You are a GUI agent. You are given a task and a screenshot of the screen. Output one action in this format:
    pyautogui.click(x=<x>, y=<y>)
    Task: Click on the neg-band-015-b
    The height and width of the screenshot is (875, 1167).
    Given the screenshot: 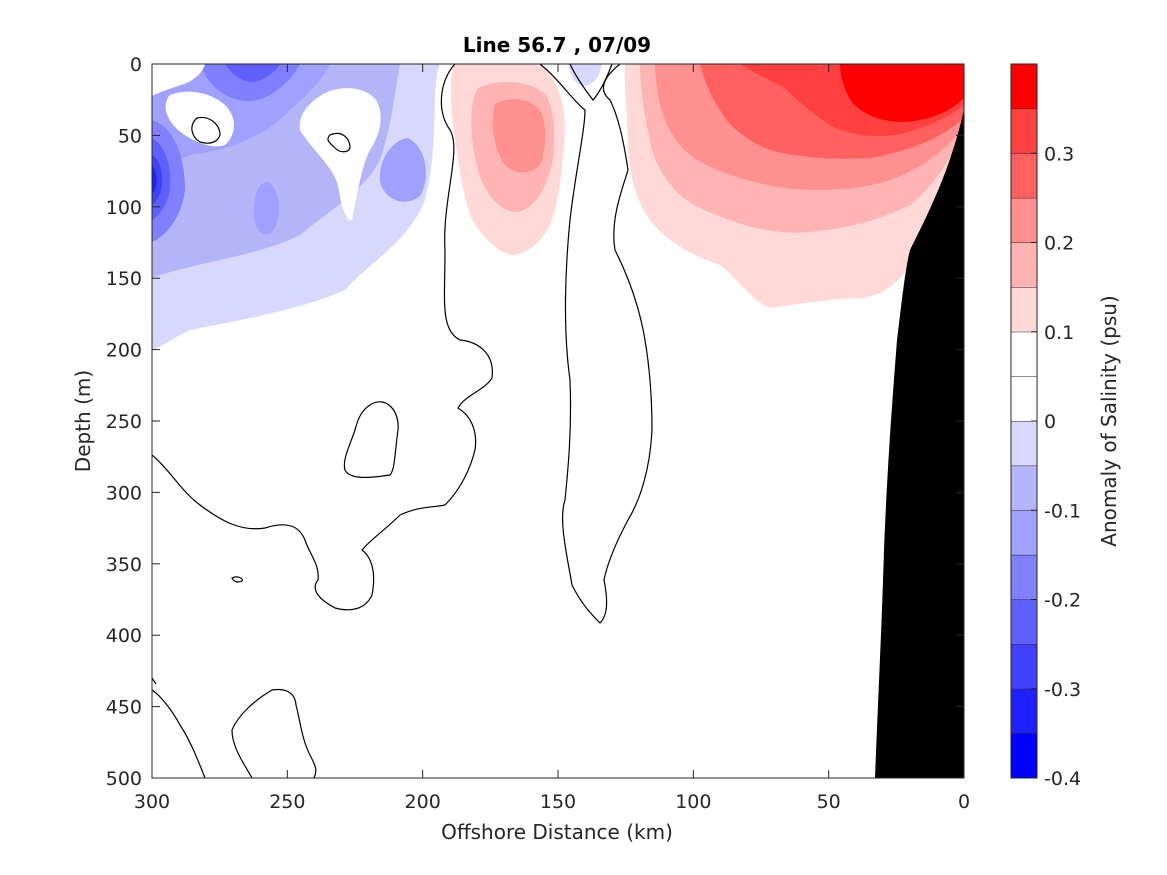 What is the action you would take?
    pyautogui.click(x=402, y=170)
    